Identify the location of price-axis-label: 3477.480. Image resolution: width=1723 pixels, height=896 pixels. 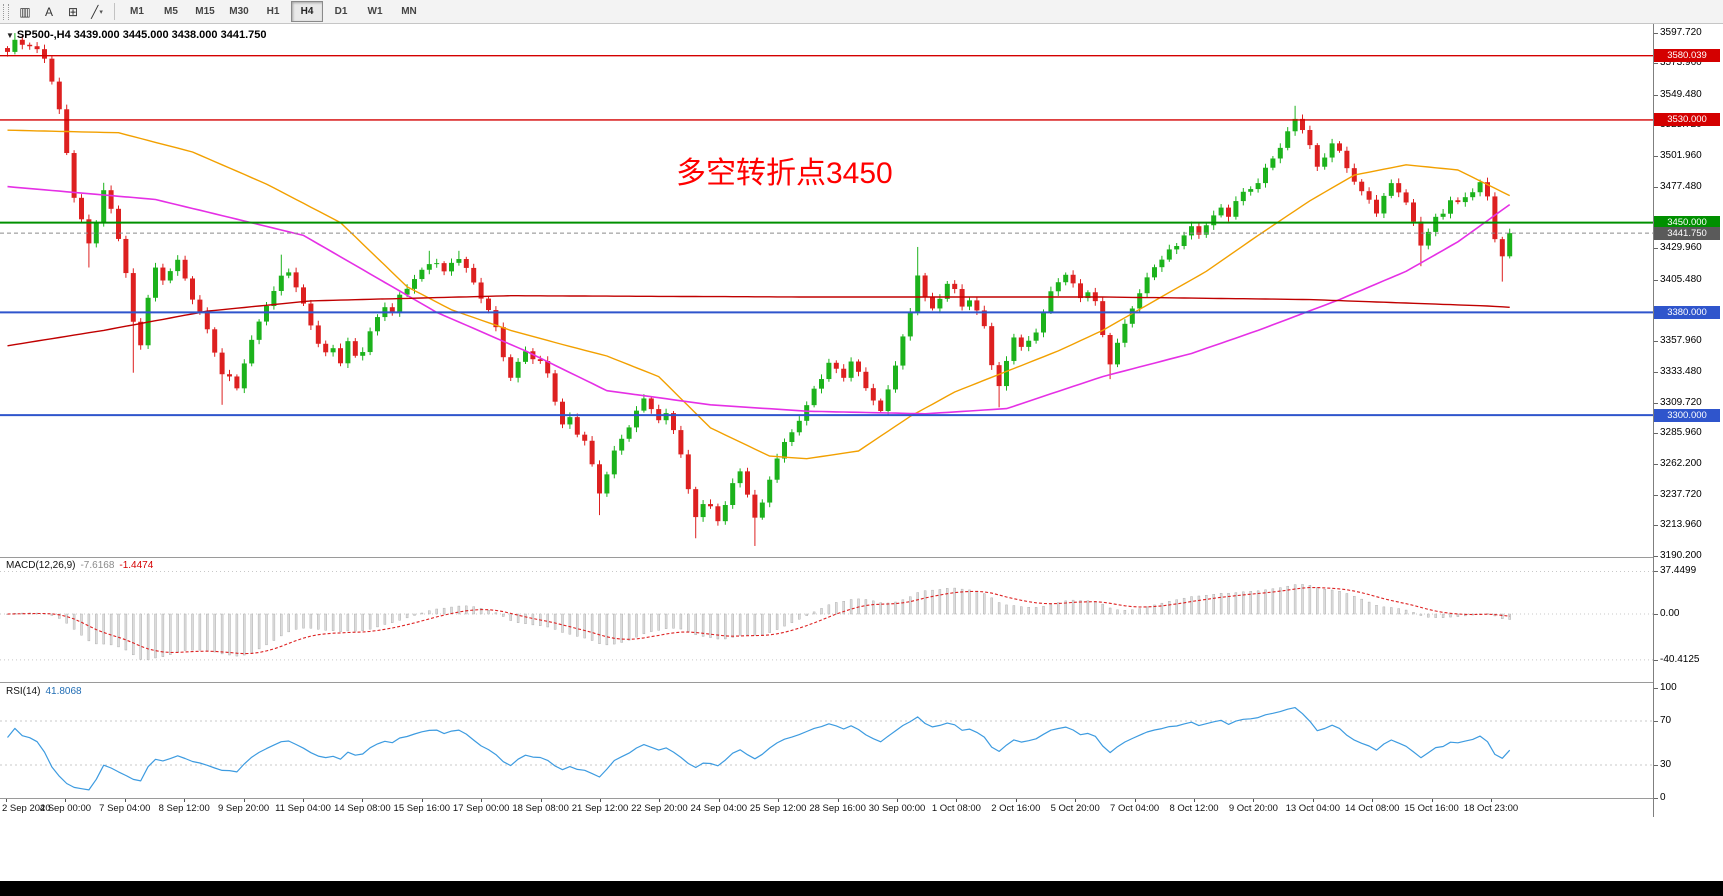
(1681, 187).